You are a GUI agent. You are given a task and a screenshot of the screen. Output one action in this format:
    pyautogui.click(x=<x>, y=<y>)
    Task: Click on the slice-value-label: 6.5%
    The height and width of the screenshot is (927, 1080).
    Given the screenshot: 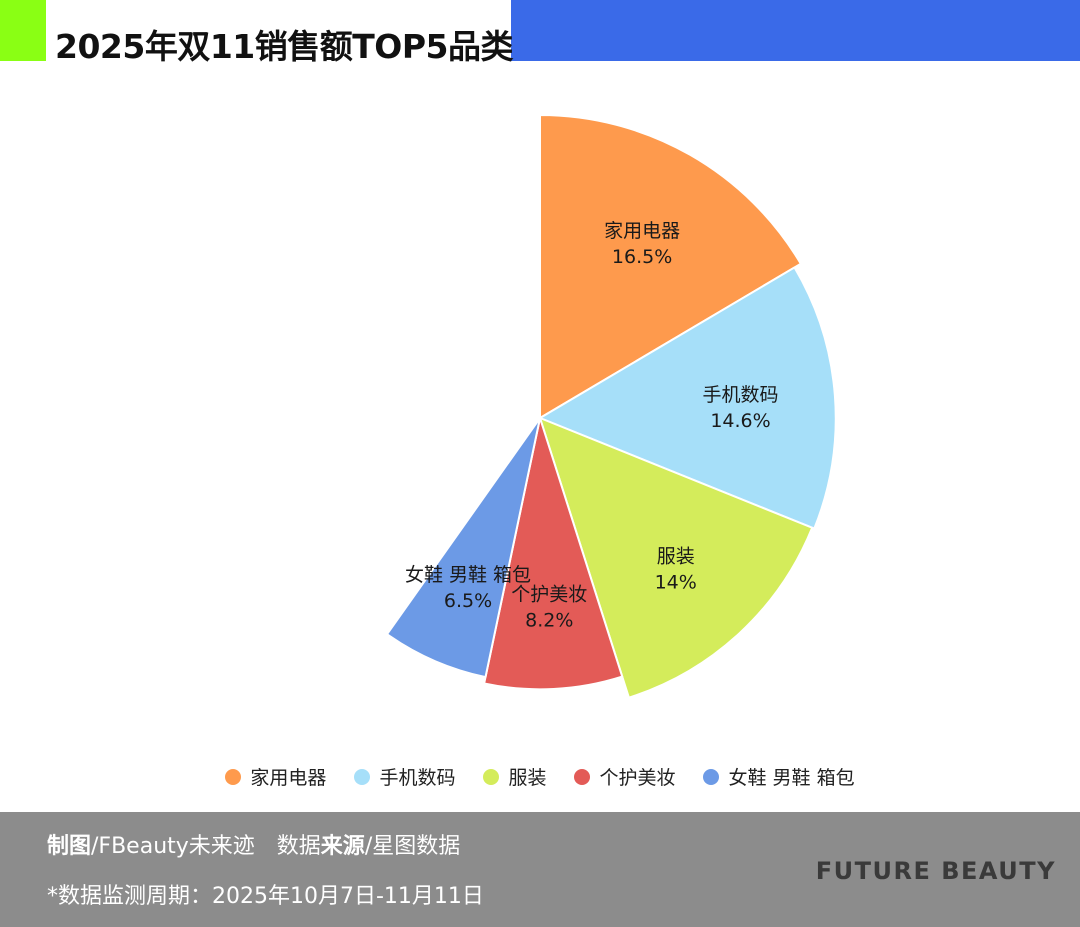 What is the action you would take?
    pyautogui.click(x=468, y=601)
    